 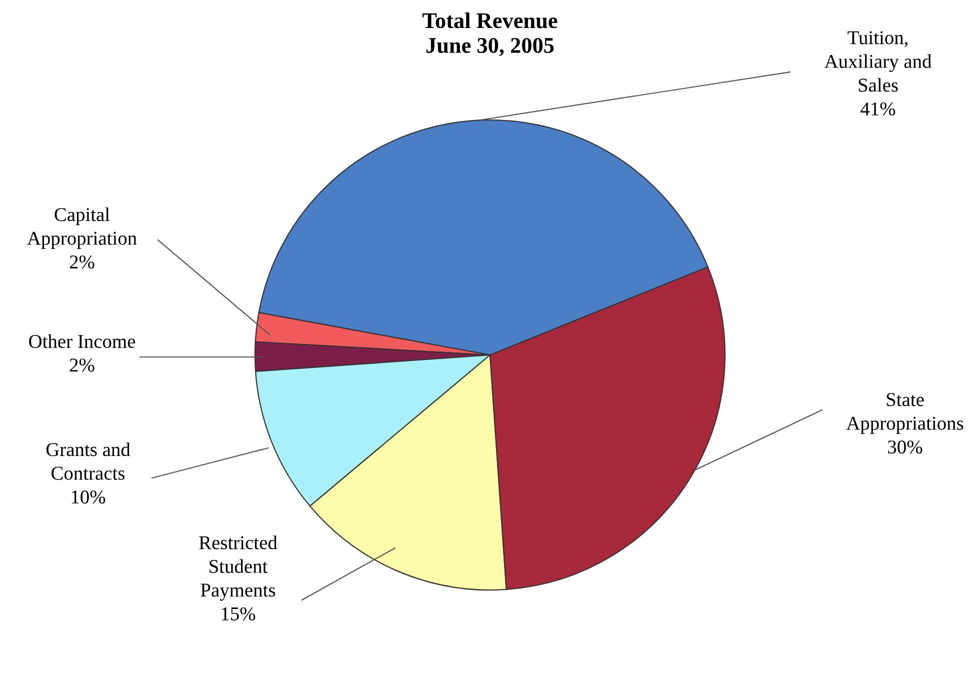 What do you see at coordinates (878, 61) in the screenshot?
I see `slice-label: Tuition, Auxiliary and Sales` at bounding box center [878, 61].